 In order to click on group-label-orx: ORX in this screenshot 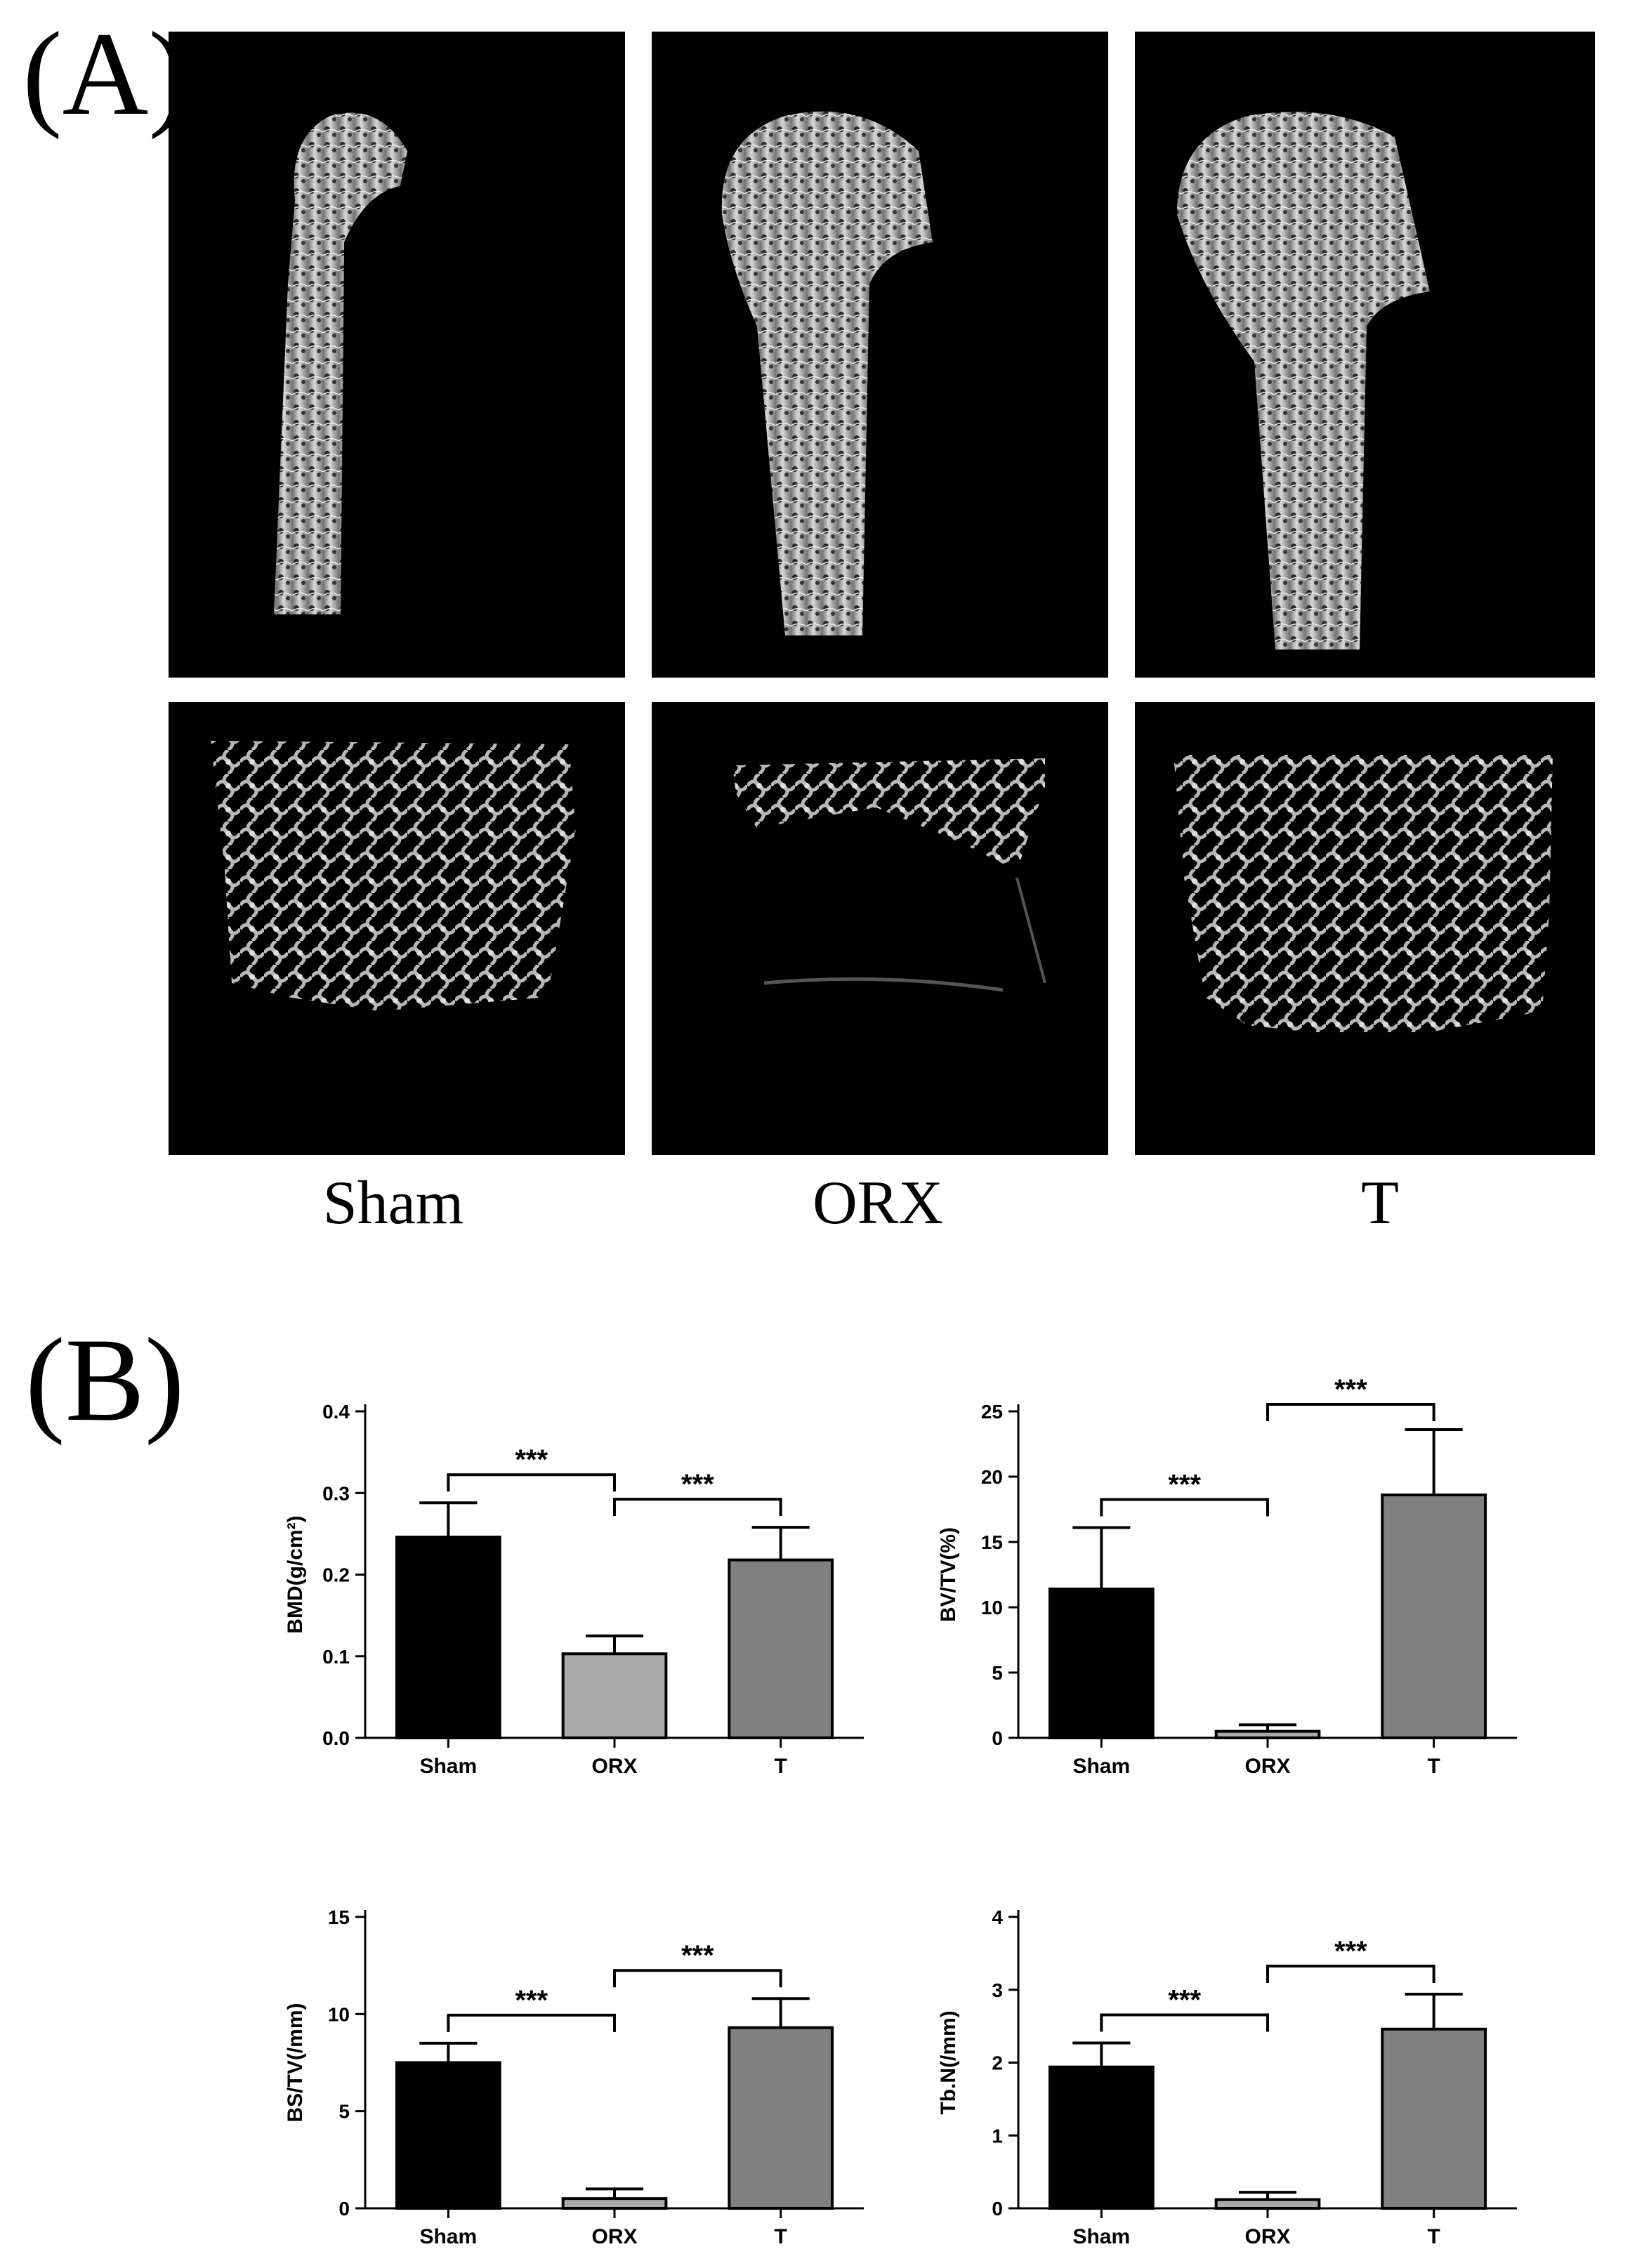, I will do `click(878, 1203)`.